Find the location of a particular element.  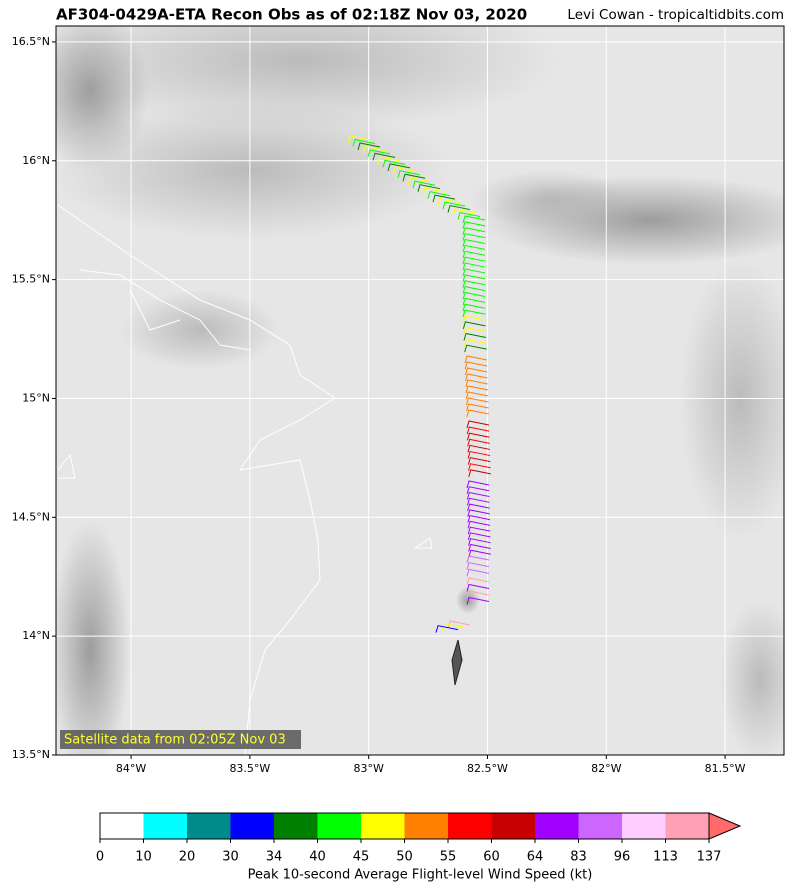

wind-barbs is located at coordinates (419, 384).